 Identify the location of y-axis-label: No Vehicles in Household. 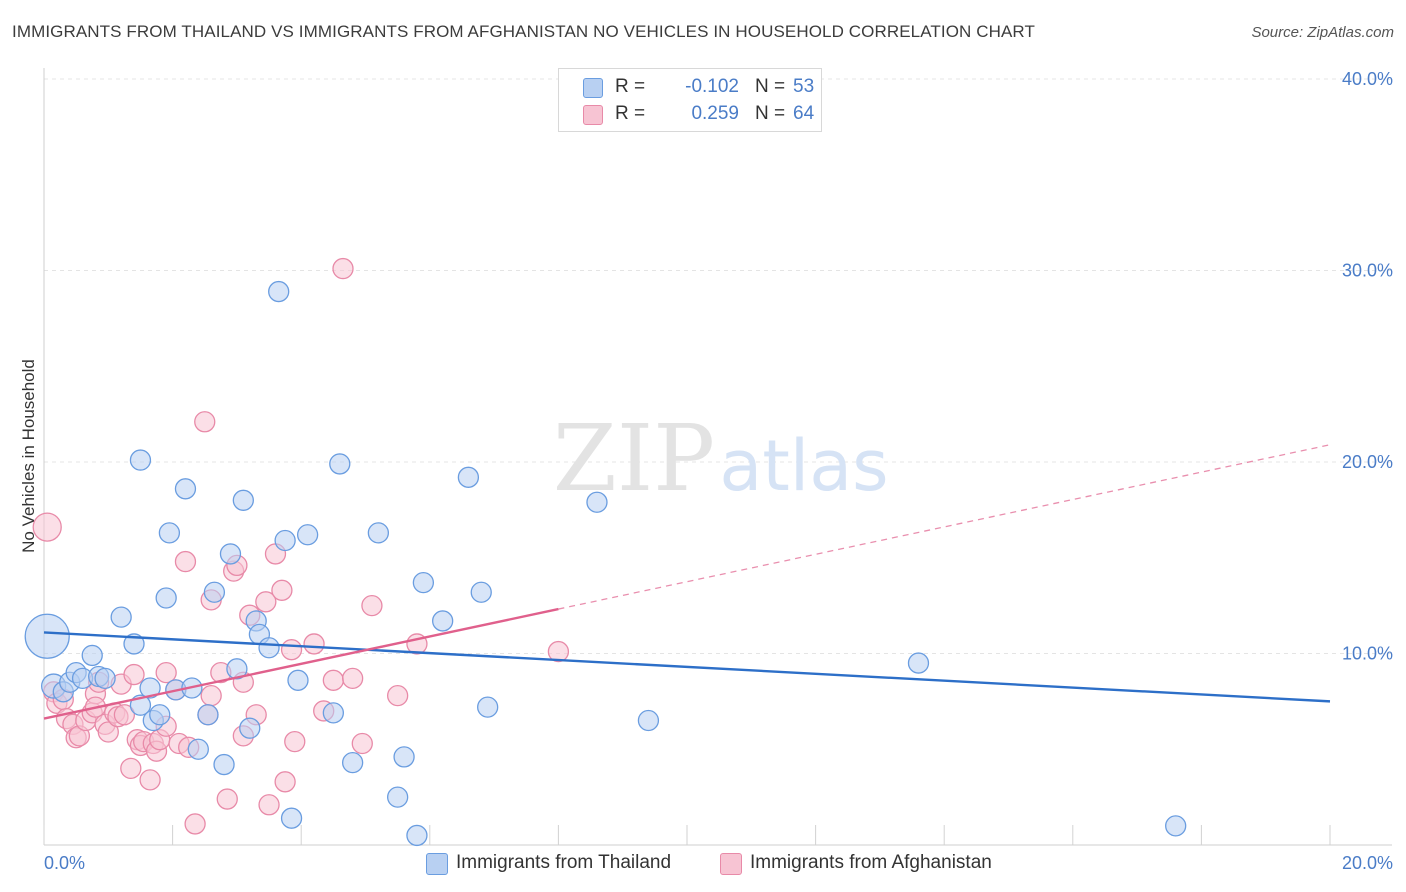
(28, 456).